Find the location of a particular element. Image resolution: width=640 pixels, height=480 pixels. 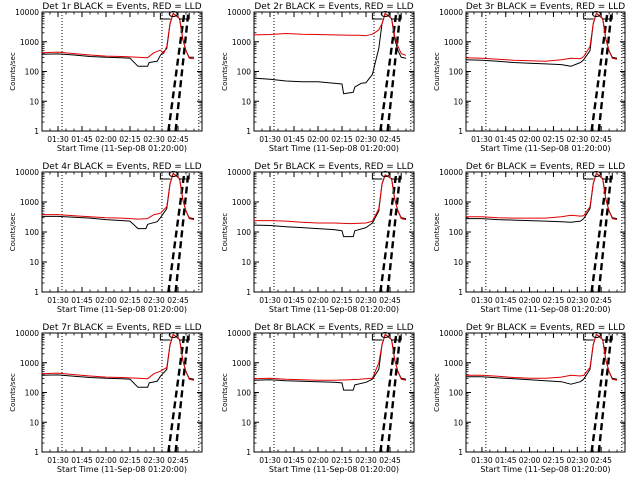

panel-title: Det 6r BLACK = Events, RED = LLD is located at coordinates (545, 167).